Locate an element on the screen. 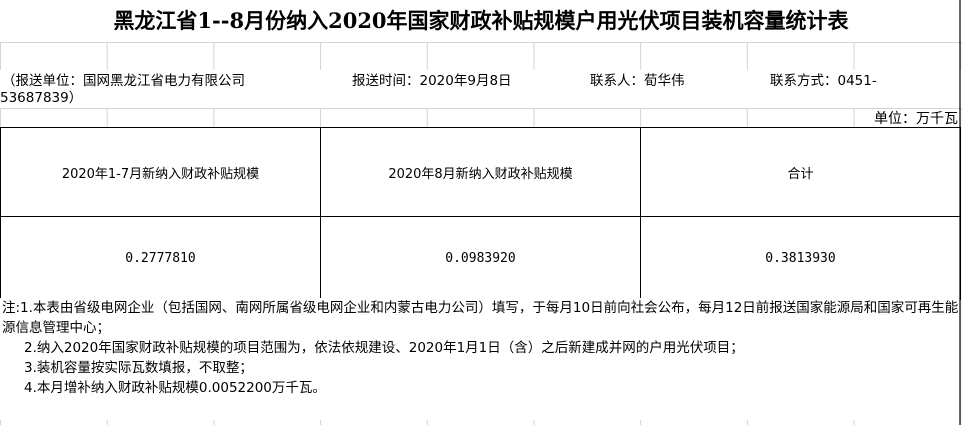 The image size is (962, 425). value-cell: 0.3813930 is located at coordinates (800, 258).